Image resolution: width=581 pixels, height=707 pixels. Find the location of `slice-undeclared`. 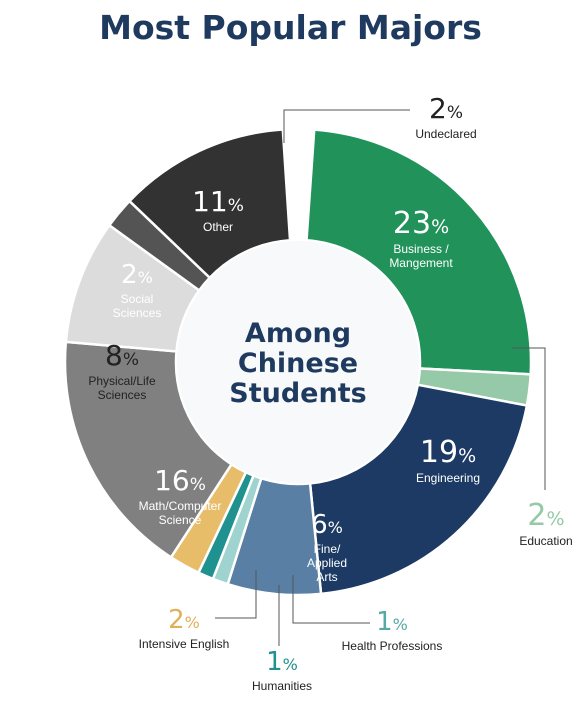

slice-undeclared is located at coordinates (298, 184).